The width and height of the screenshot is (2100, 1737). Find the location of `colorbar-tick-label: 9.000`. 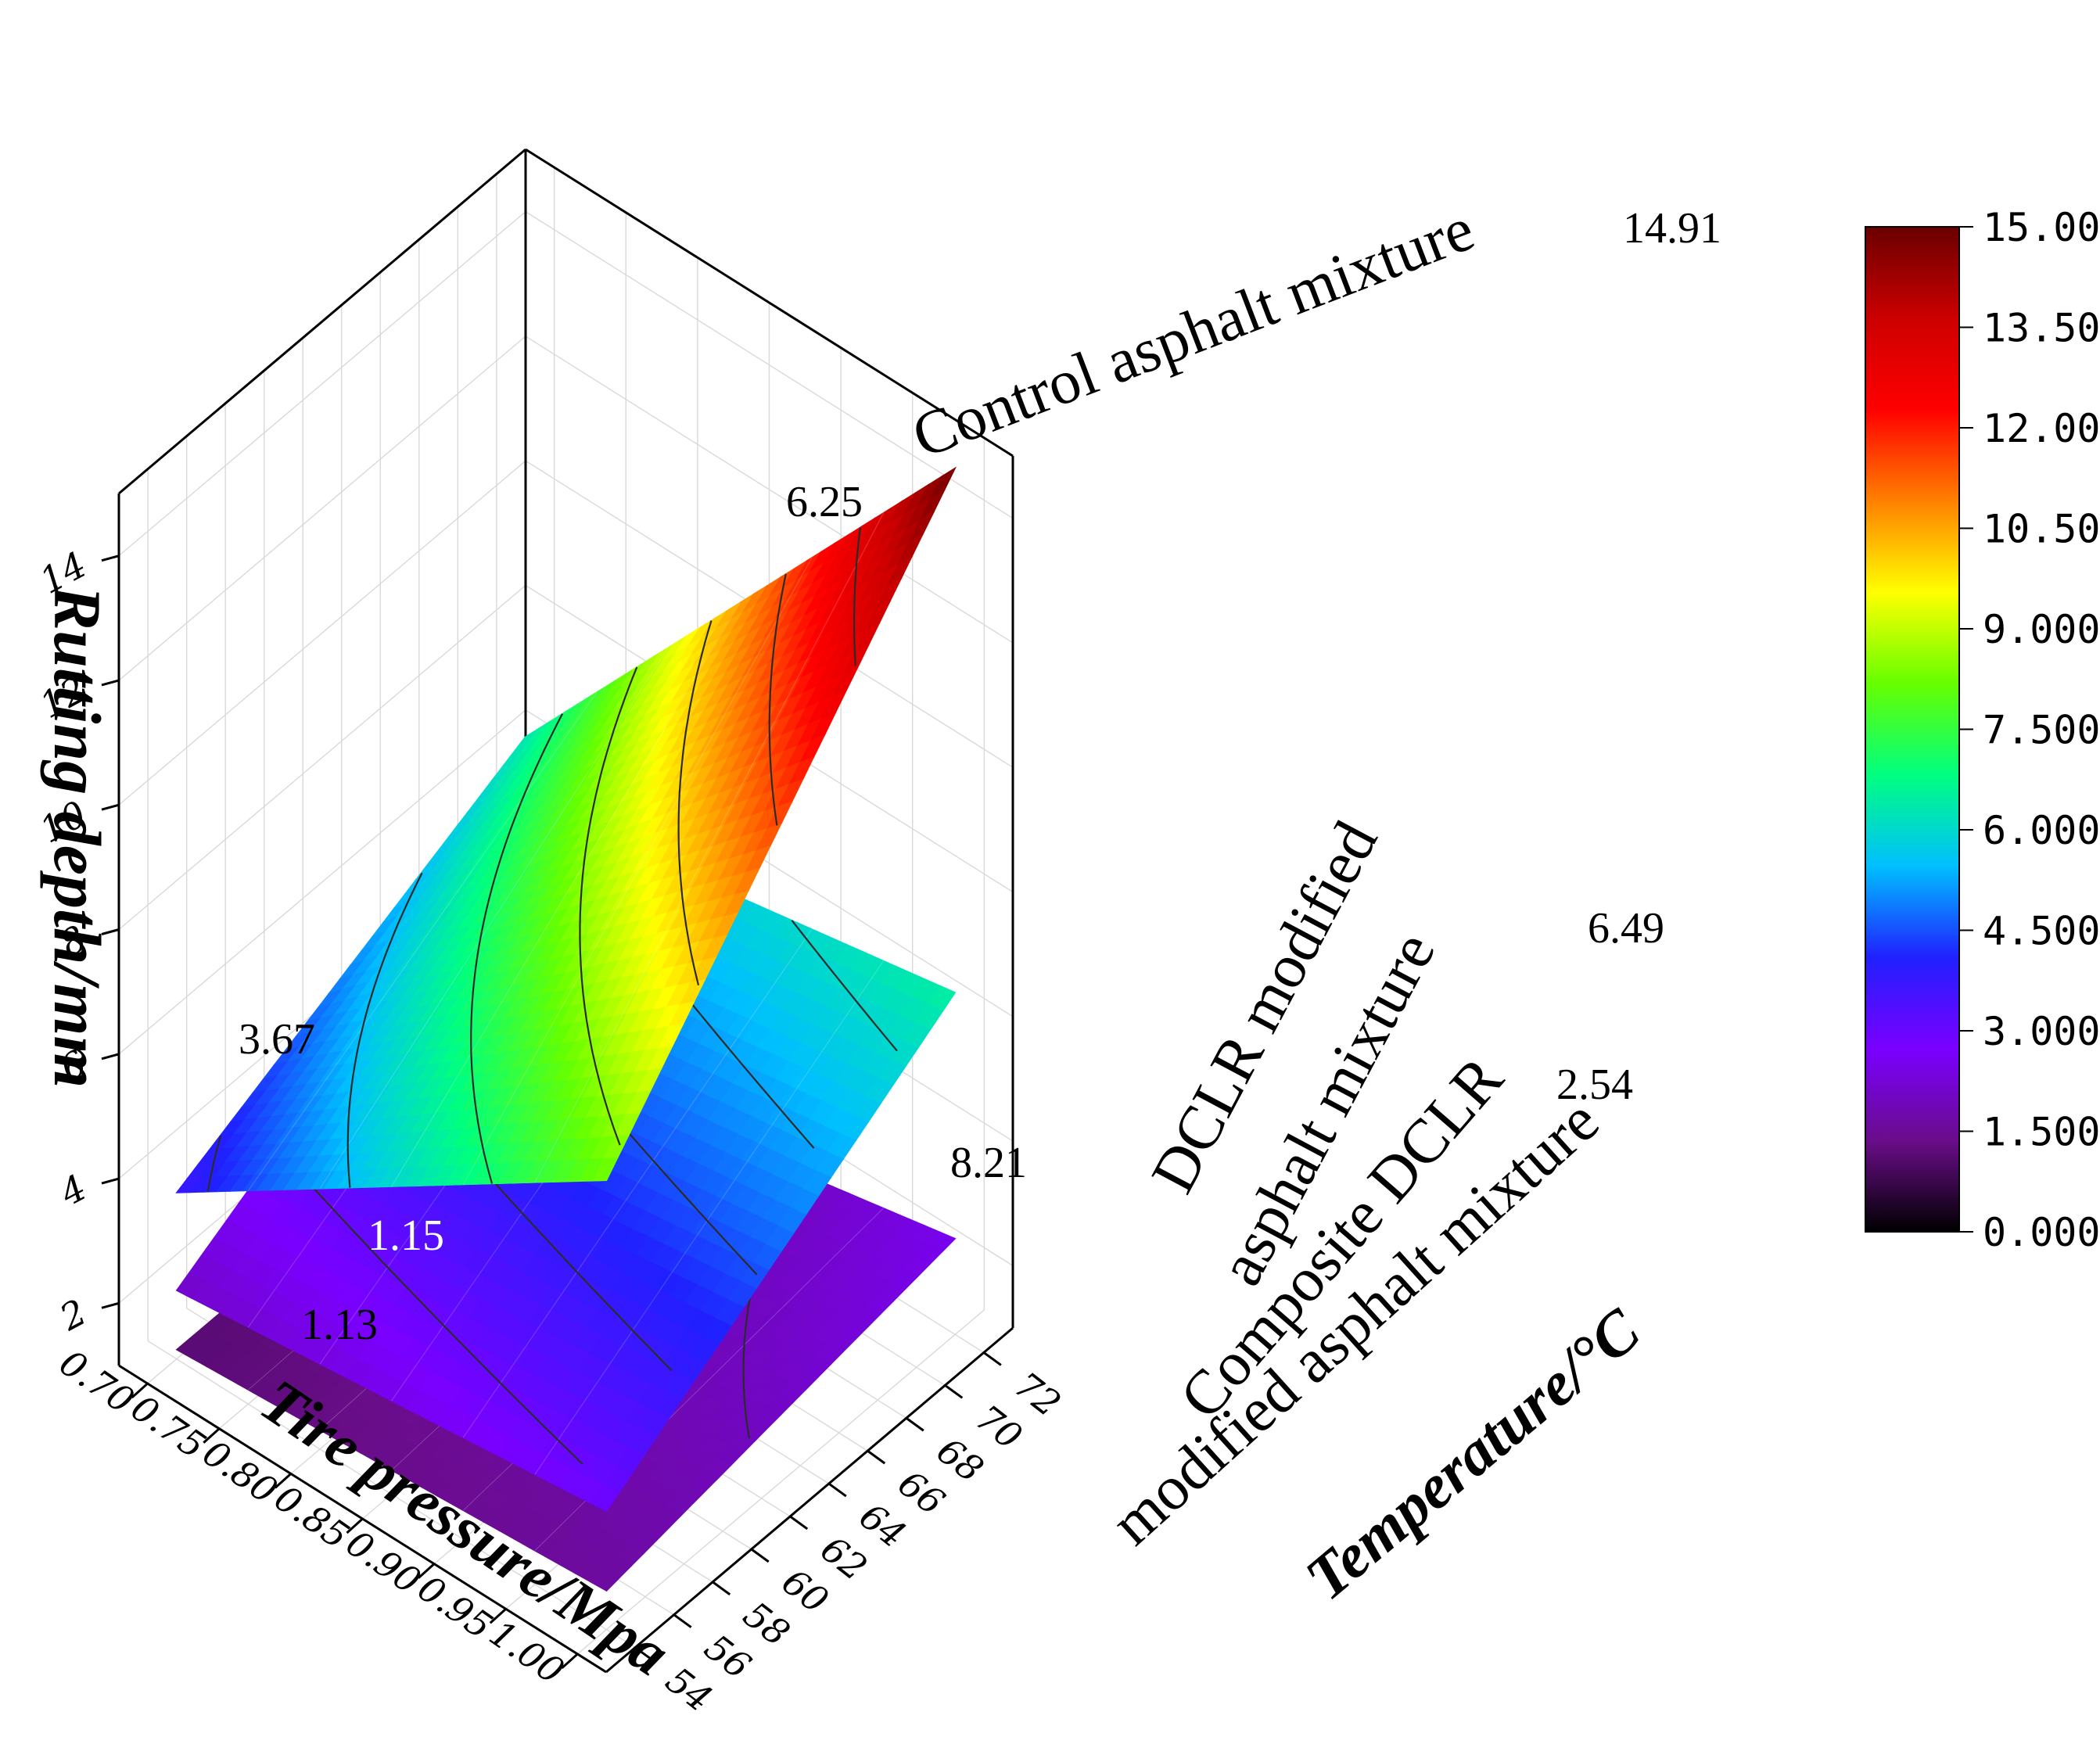

colorbar-tick-label: 9.000 is located at coordinates (2041, 629).